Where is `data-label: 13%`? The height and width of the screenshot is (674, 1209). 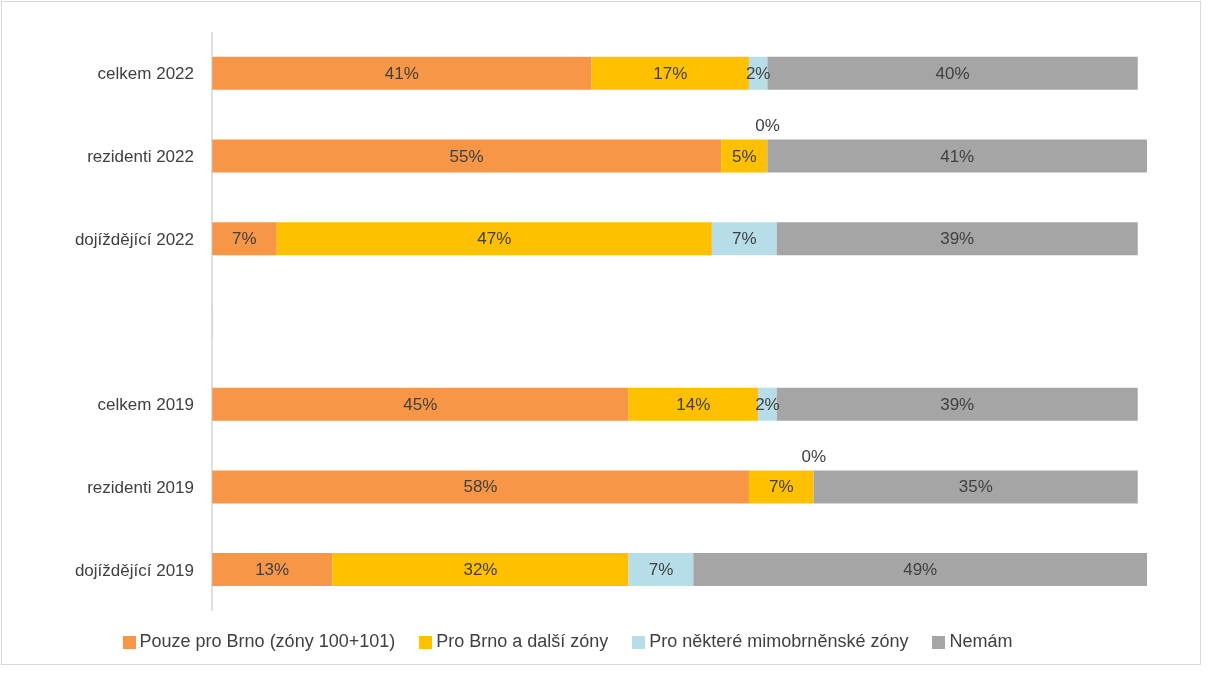 data-label: 13% is located at coordinates (272, 570).